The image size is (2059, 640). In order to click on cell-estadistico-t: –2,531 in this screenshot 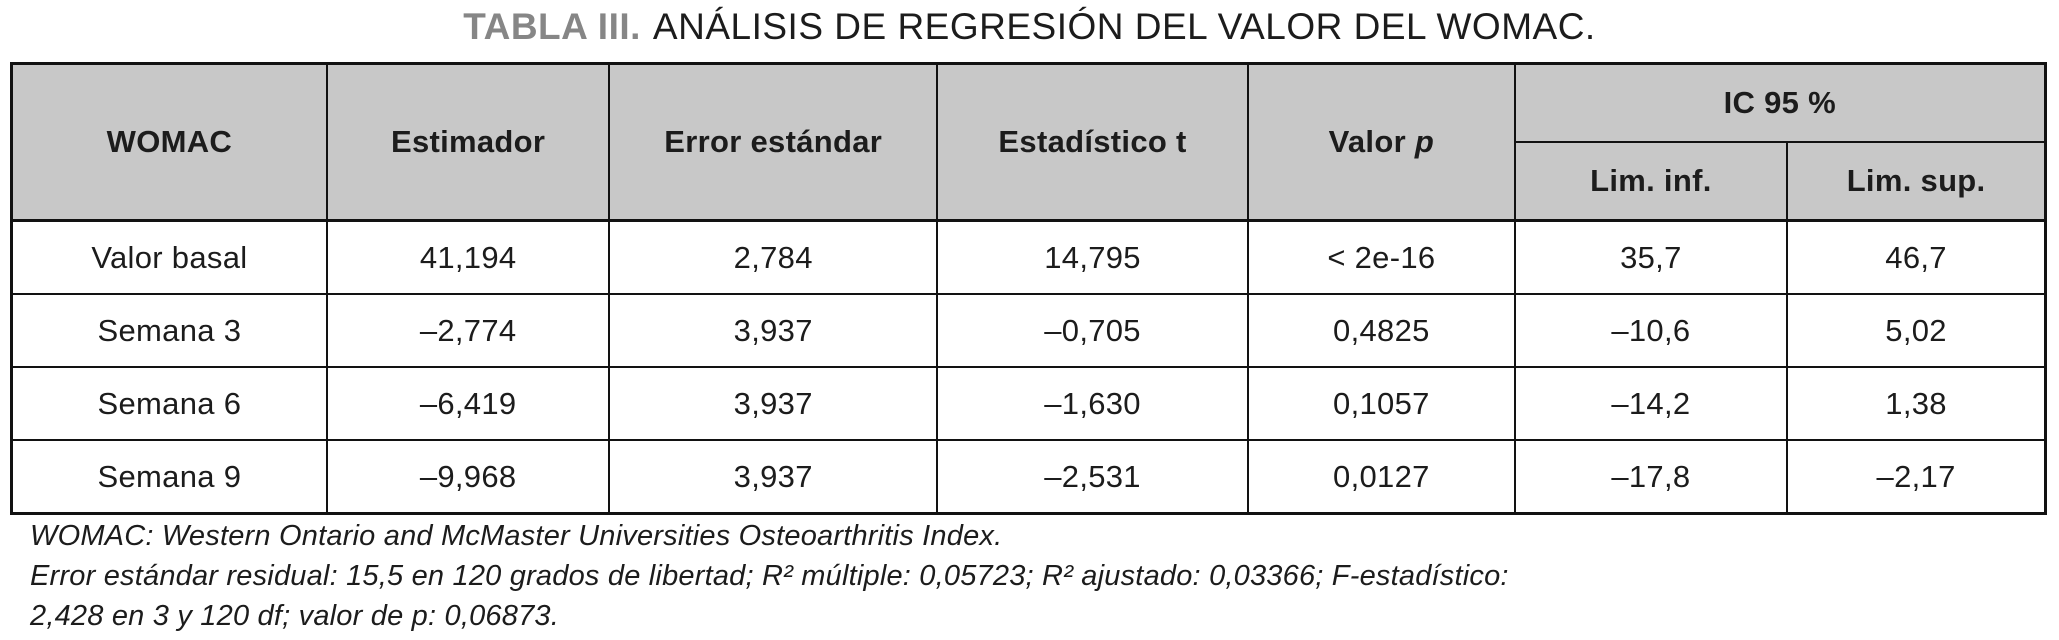, I will do `click(1092, 477)`.